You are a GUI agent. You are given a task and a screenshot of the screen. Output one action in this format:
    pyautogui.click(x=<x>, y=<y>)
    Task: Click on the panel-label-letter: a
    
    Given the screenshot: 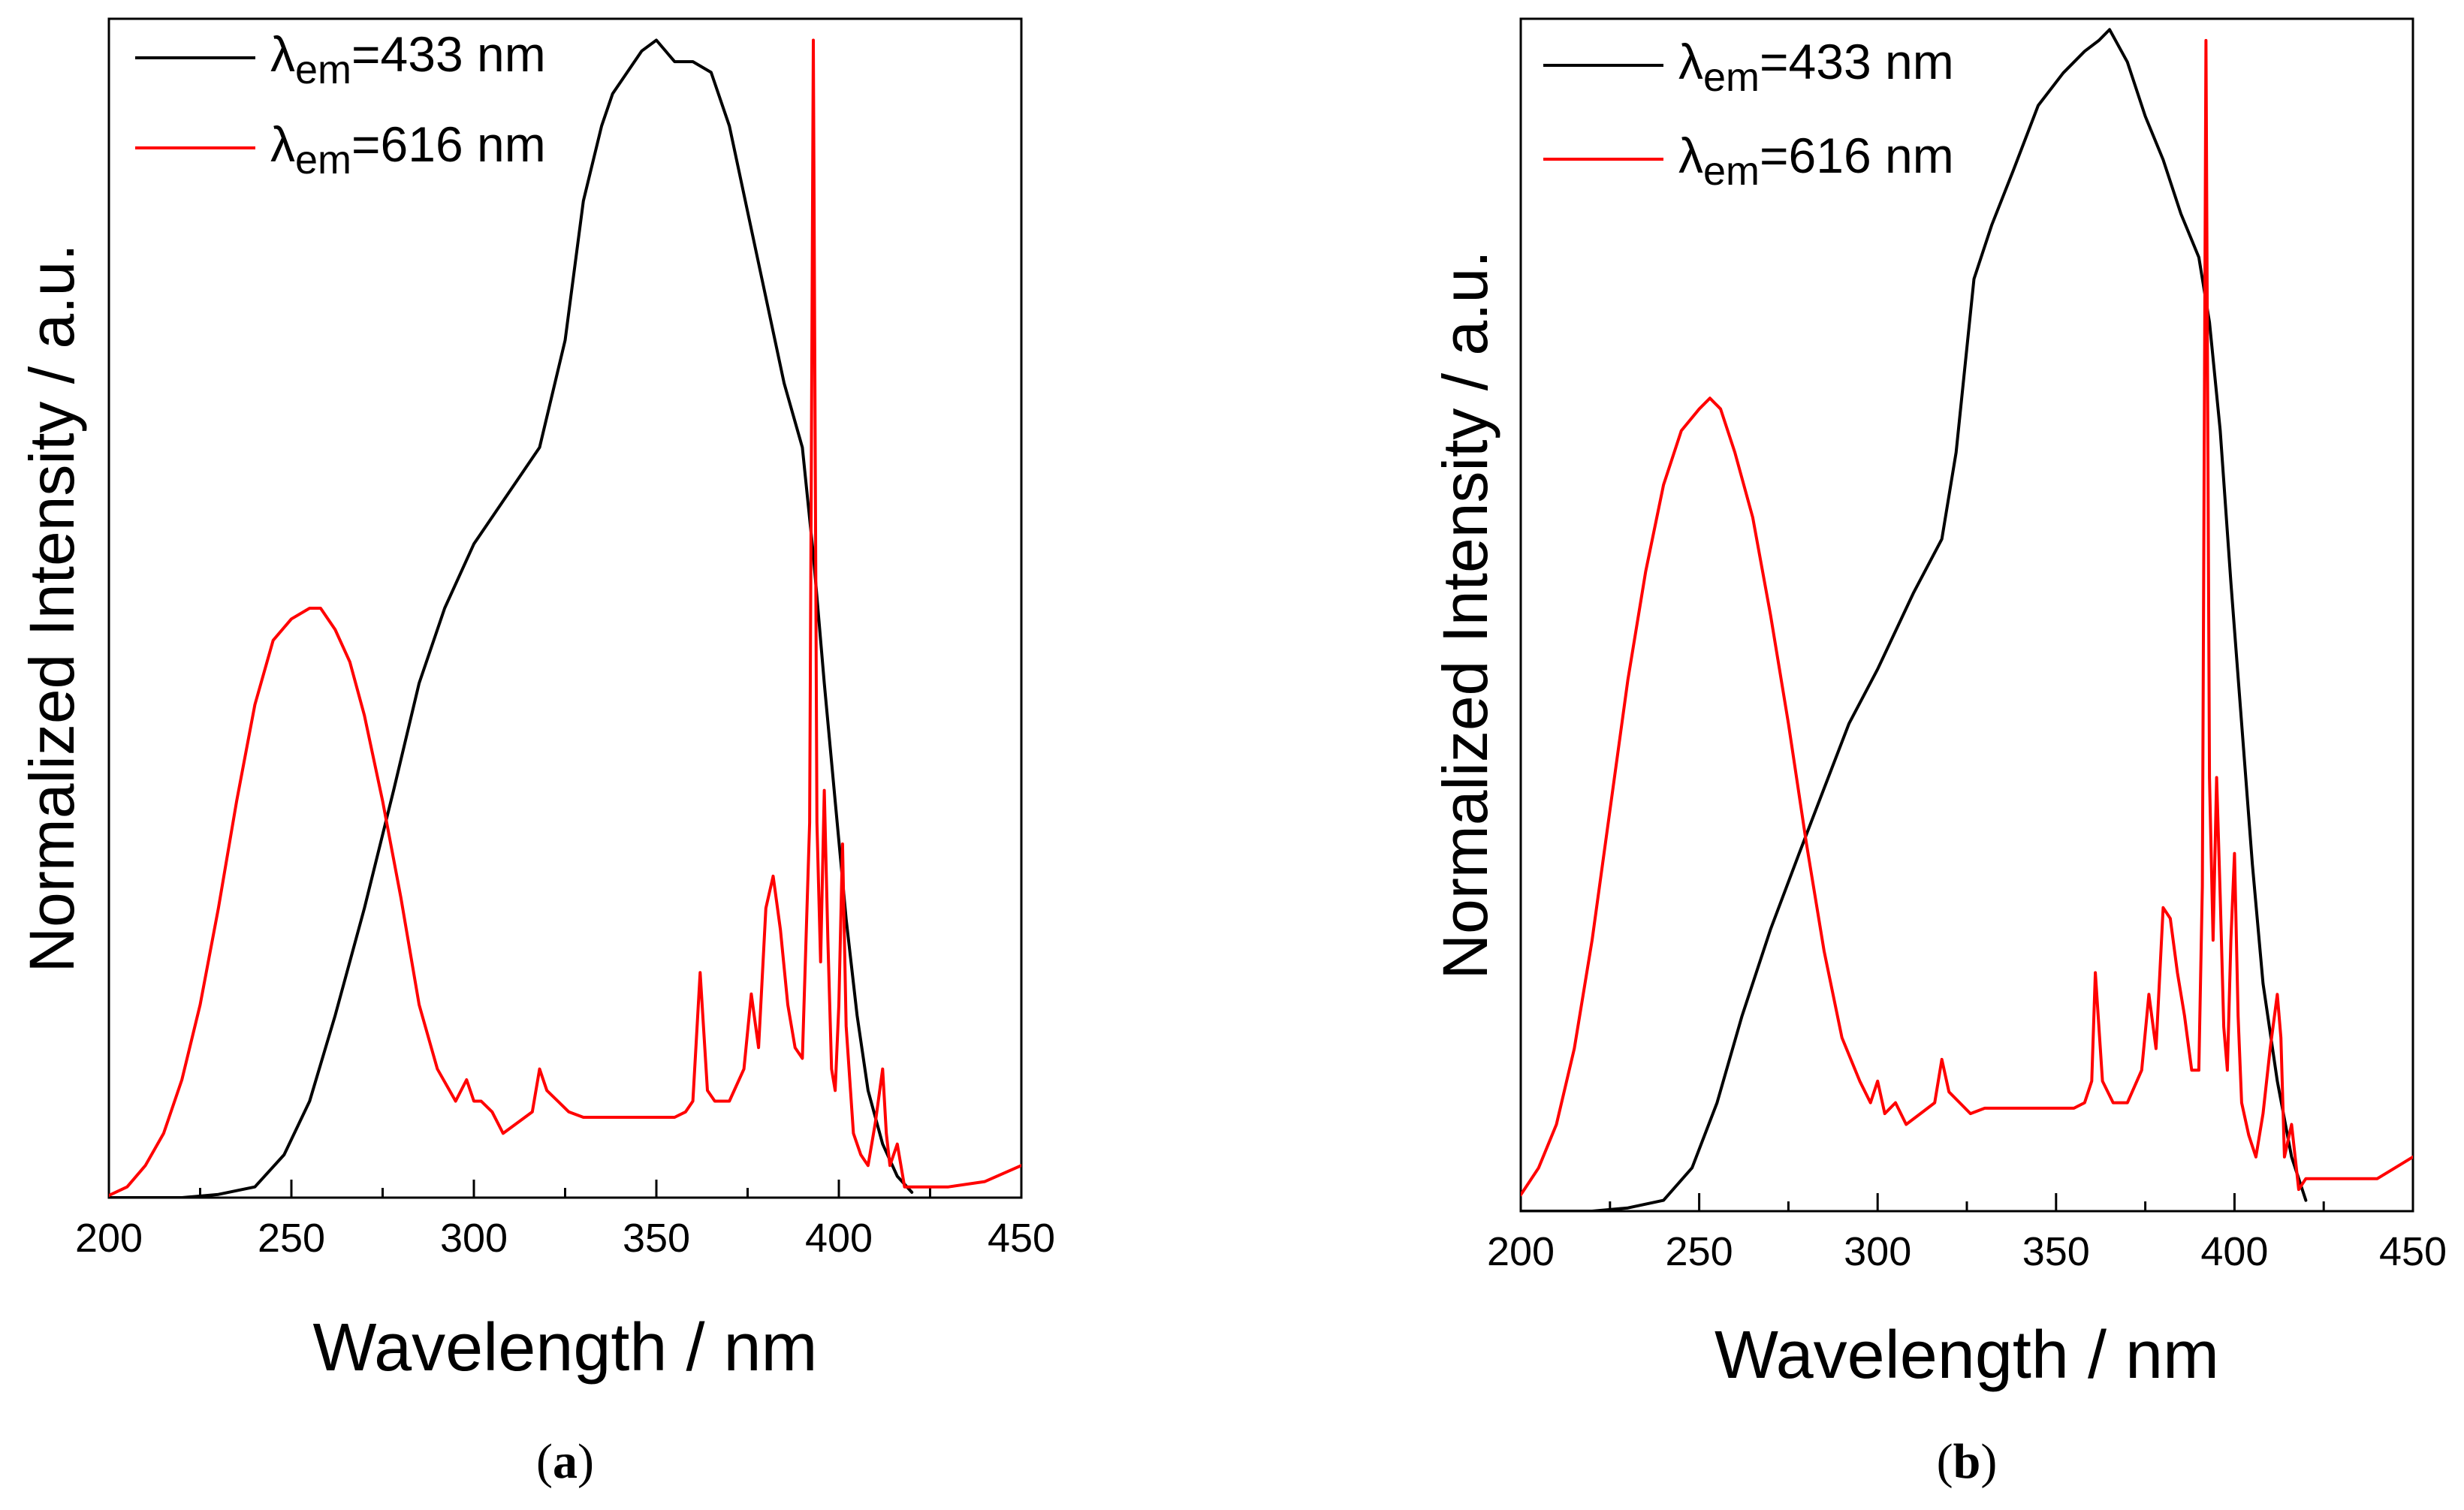 What is the action you would take?
    pyautogui.click(x=565, y=1461)
    